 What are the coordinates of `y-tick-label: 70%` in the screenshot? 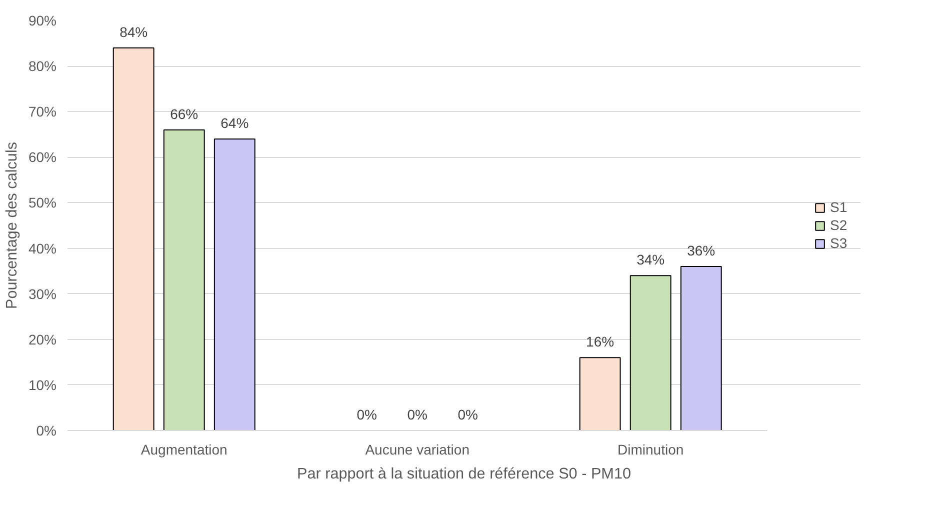 It's located at (42, 112).